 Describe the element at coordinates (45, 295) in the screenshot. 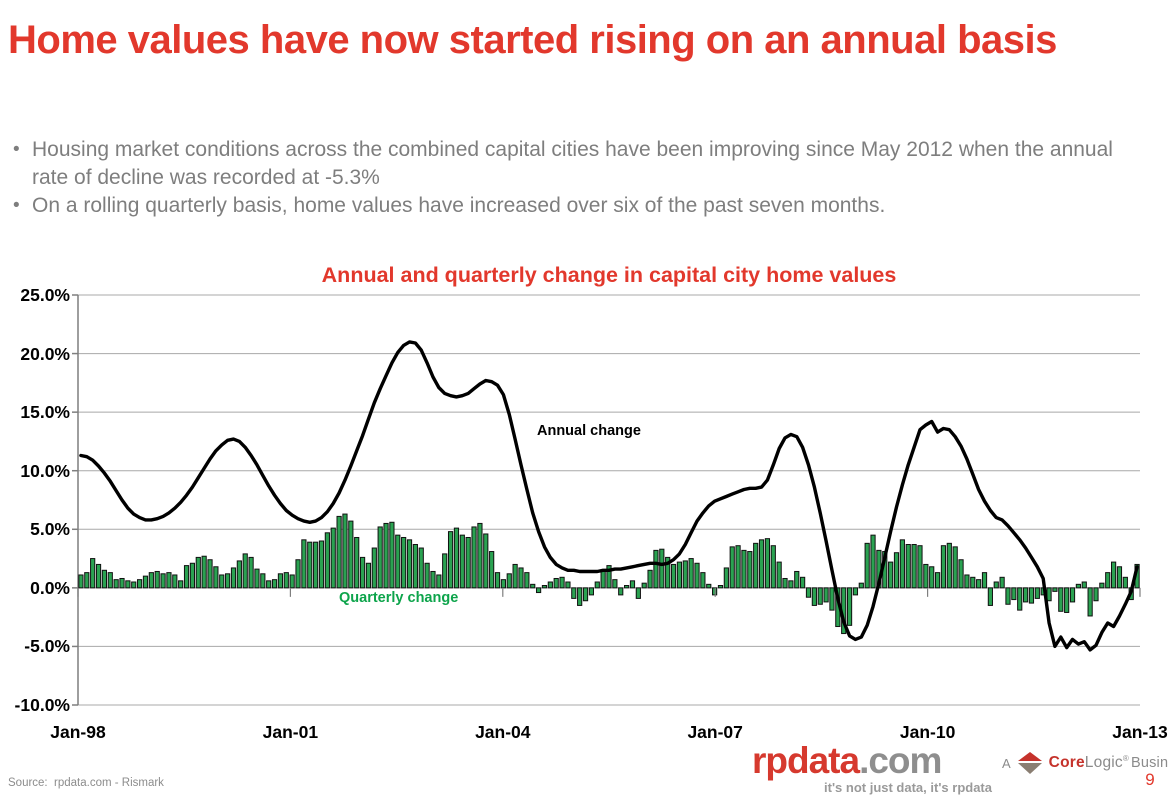

I see `y-axis-label: 25.0%` at that location.